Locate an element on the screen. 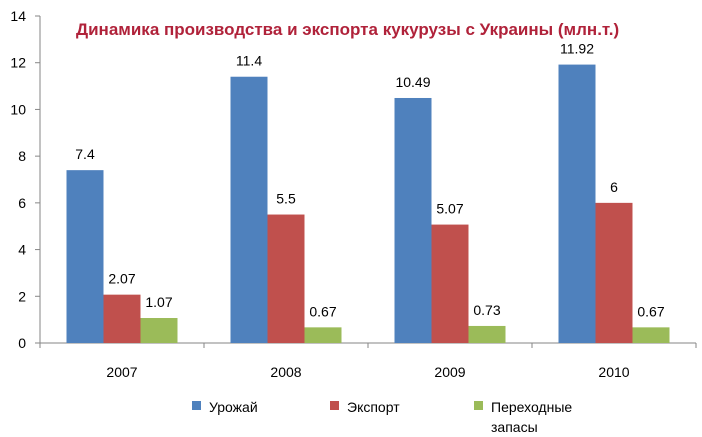  y-tick-label: 14 is located at coordinates (18, 16).